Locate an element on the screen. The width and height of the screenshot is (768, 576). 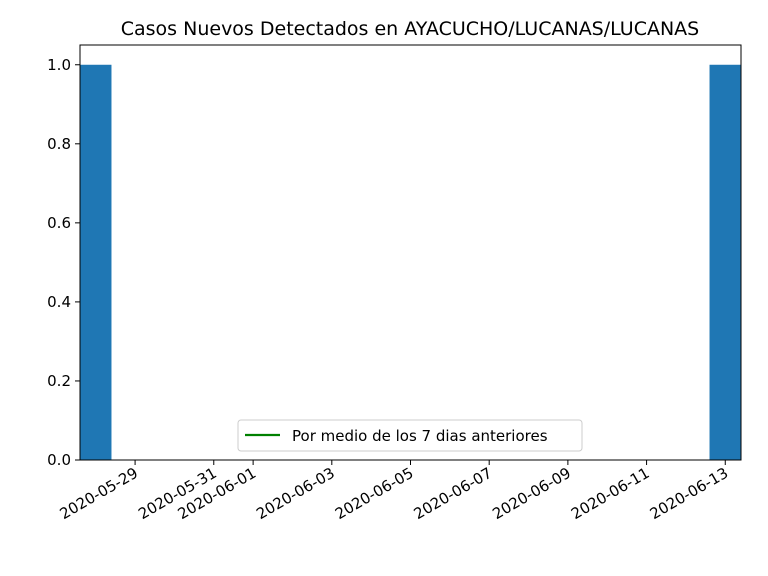
y-tick-label: 1.0 is located at coordinates (59, 65).